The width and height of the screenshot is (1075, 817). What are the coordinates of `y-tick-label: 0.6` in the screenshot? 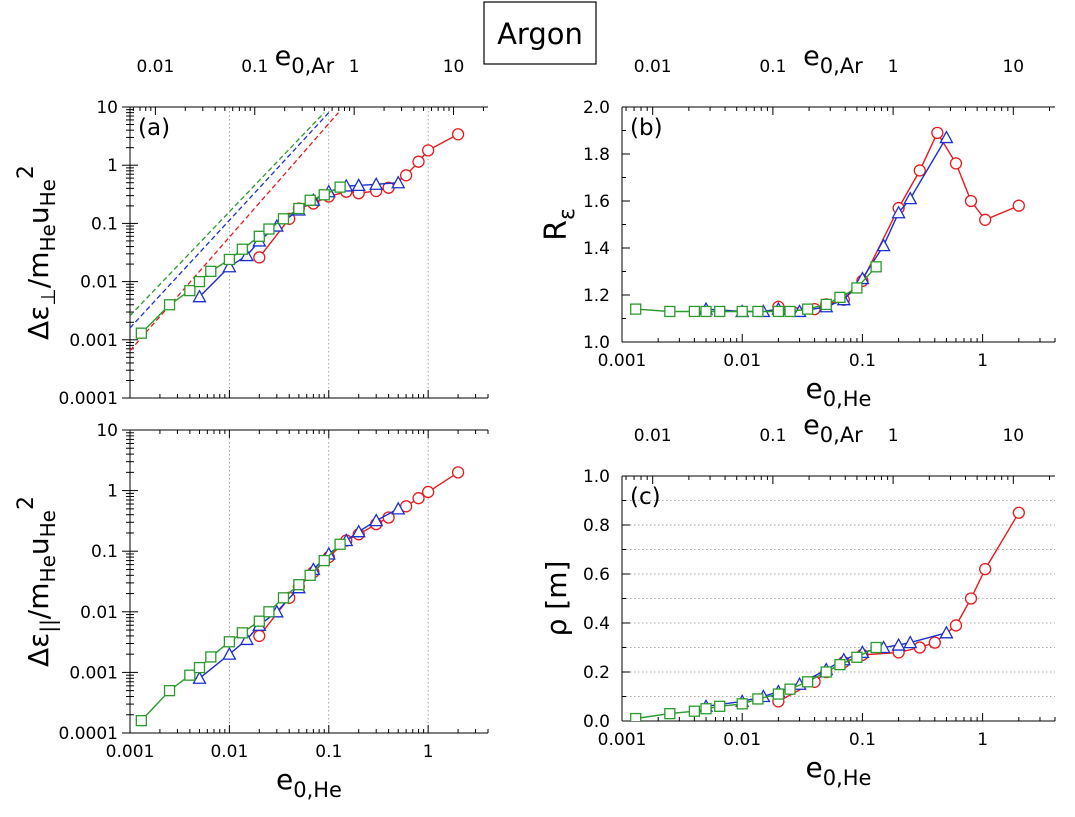 It's located at (596, 575).